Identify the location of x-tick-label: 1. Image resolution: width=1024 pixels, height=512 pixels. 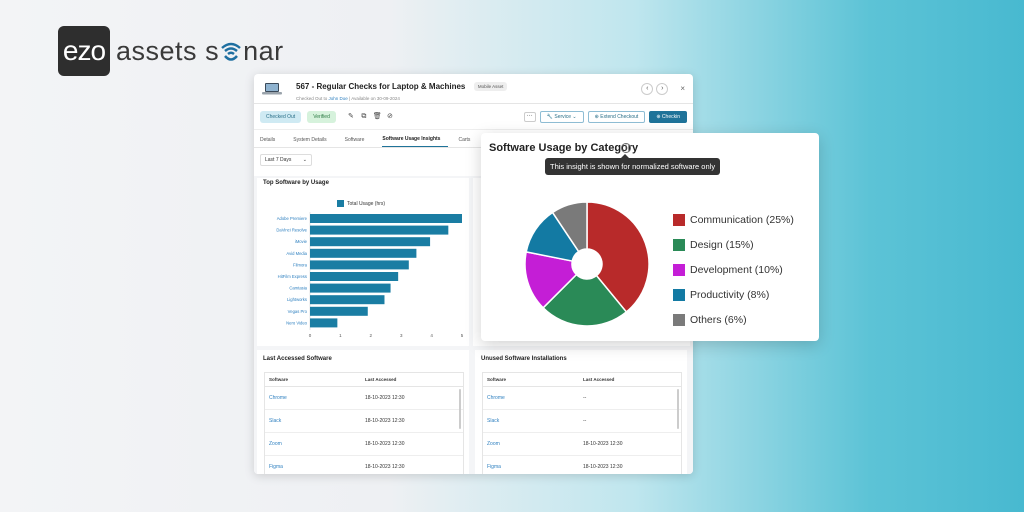
(340, 335).